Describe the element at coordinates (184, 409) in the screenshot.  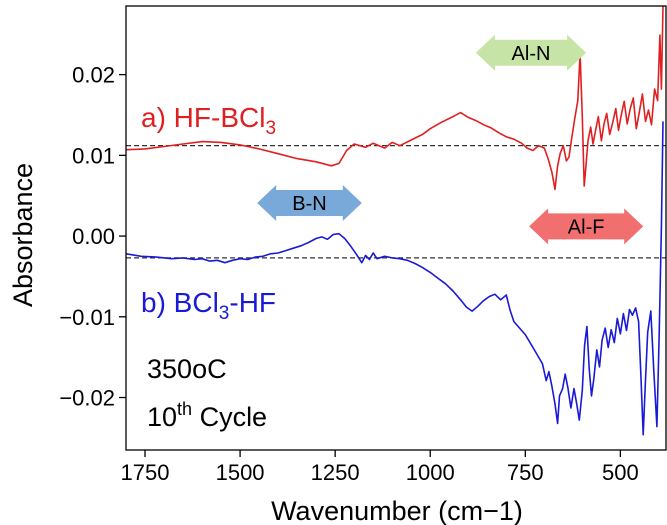
I see `cycle-suffix: th` at that location.